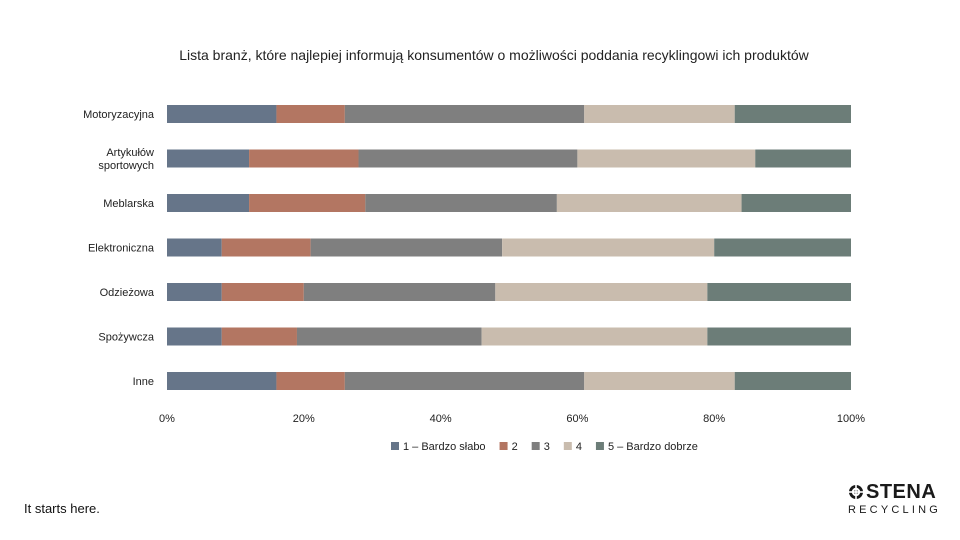  Describe the element at coordinates (894, 510) in the screenshot. I see `logo-subtitle: RECYCLING` at that location.